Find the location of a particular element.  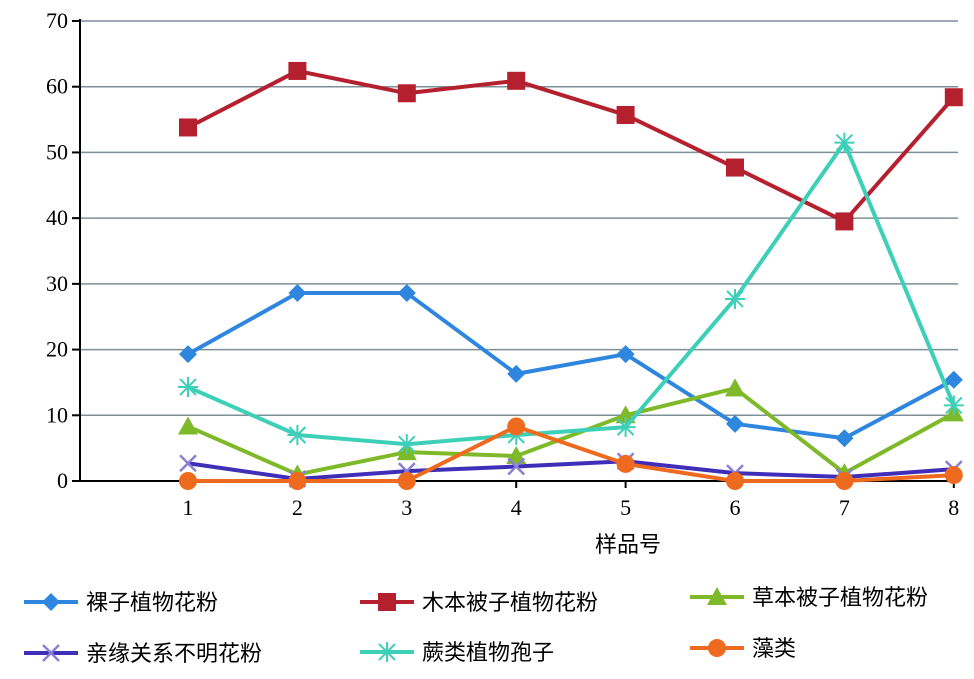

x-tick-label: 3 is located at coordinates (406, 507).